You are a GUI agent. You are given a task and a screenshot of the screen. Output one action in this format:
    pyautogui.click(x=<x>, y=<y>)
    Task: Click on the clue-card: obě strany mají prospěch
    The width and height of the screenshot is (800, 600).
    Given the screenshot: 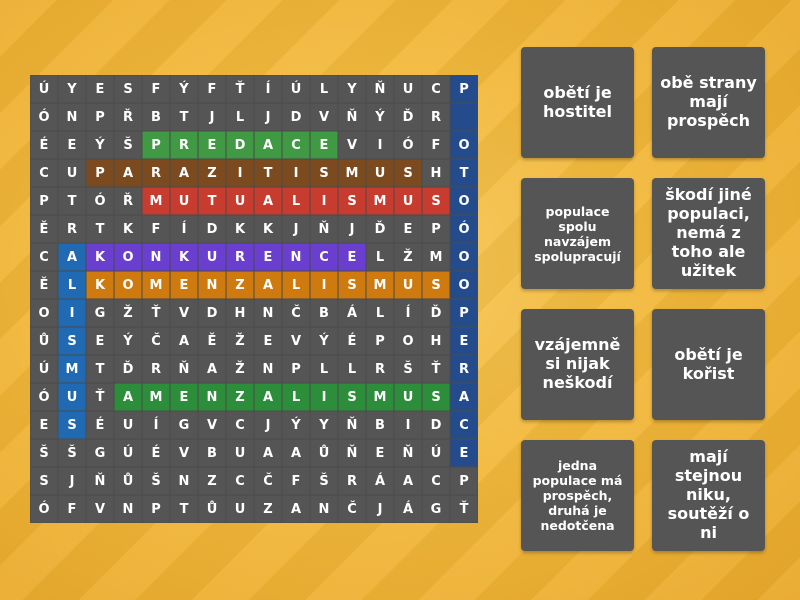 What is the action you would take?
    pyautogui.click(x=708, y=102)
    